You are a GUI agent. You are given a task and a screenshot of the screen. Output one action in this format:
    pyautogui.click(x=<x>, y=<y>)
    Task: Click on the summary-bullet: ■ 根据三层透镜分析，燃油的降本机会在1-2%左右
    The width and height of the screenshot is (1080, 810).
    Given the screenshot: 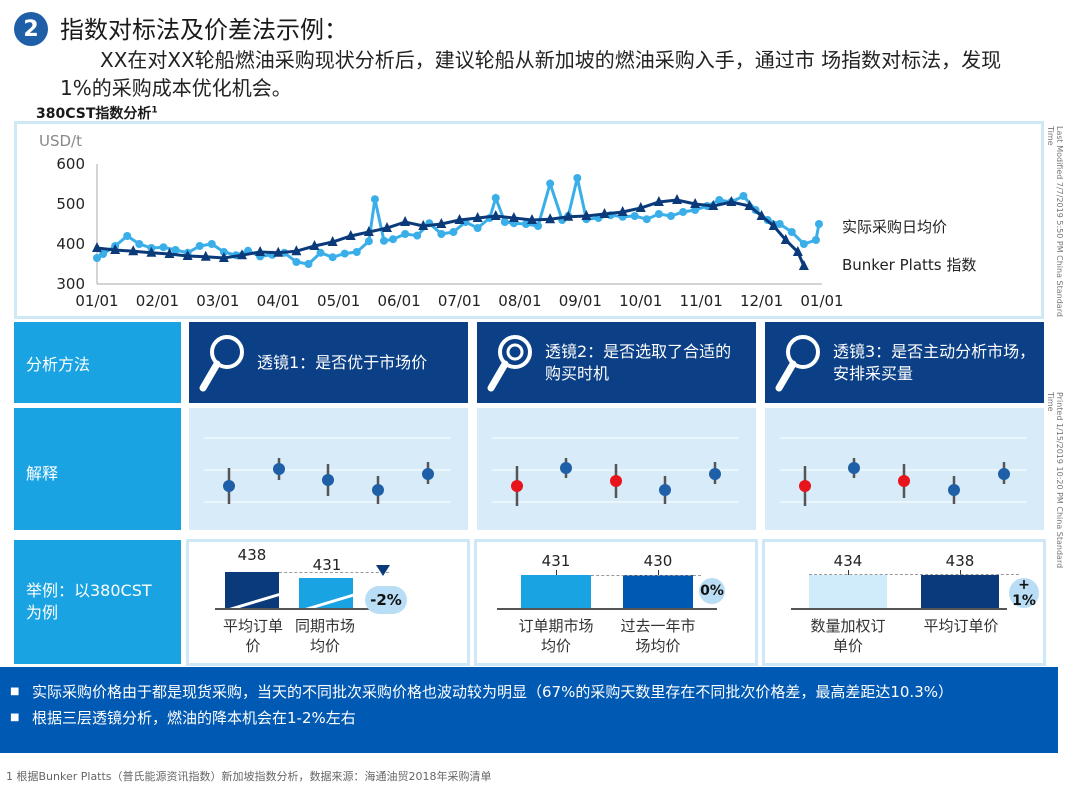 What is the action you would take?
    pyautogui.click(x=183, y=718)
    